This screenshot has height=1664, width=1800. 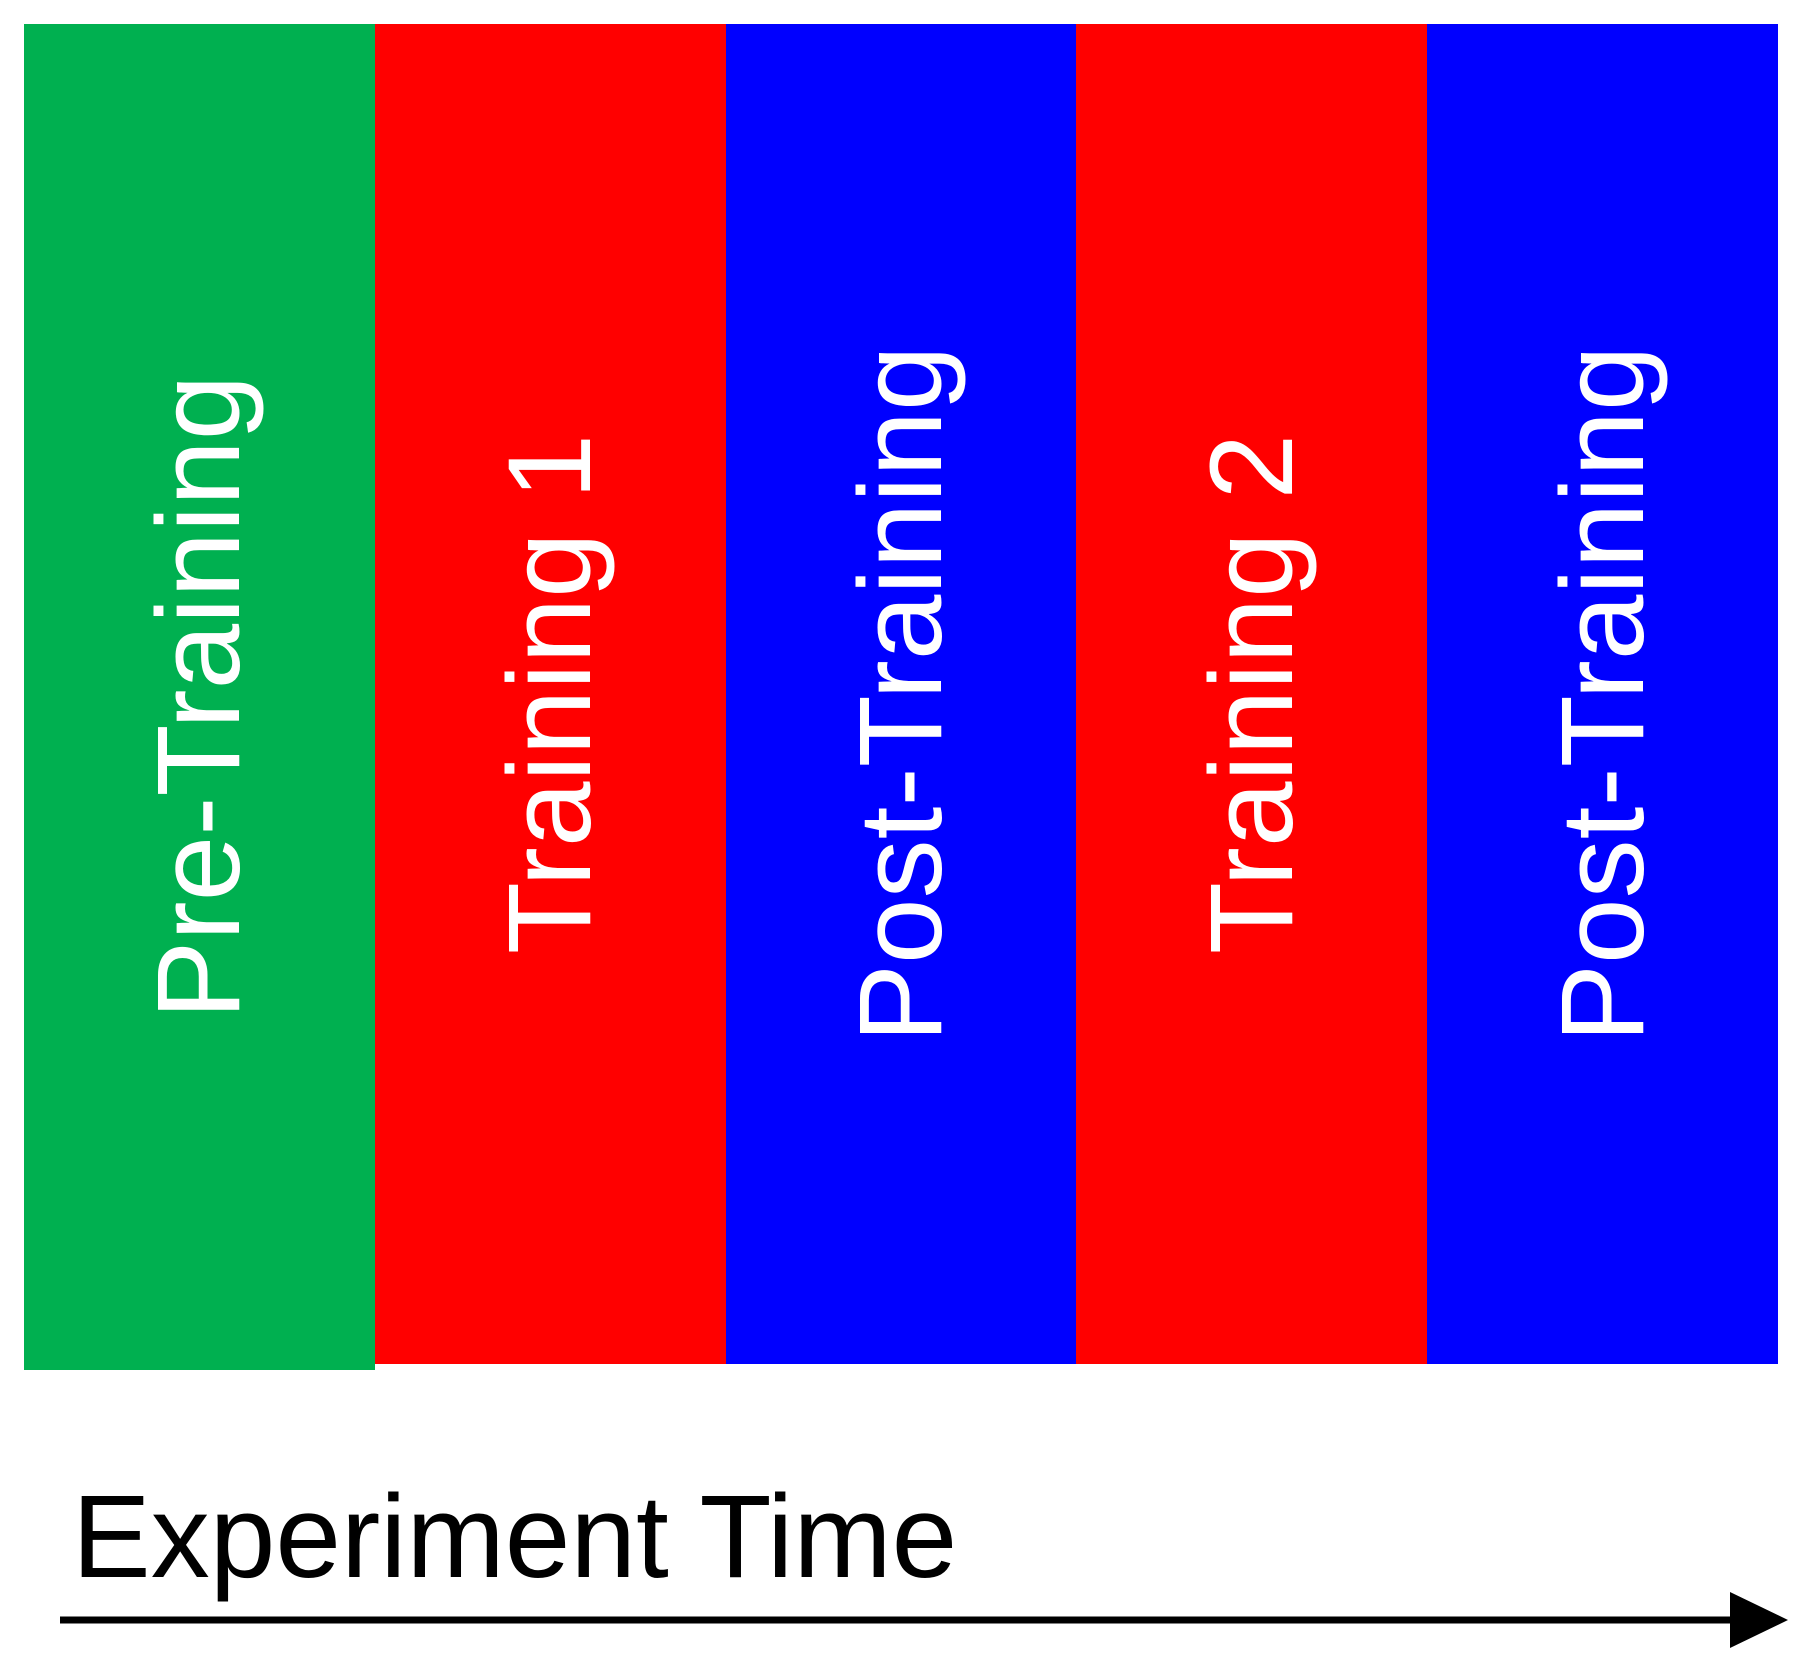 I want to click on phase-label-training-2: Training 2, so click(x=1251, y=694).